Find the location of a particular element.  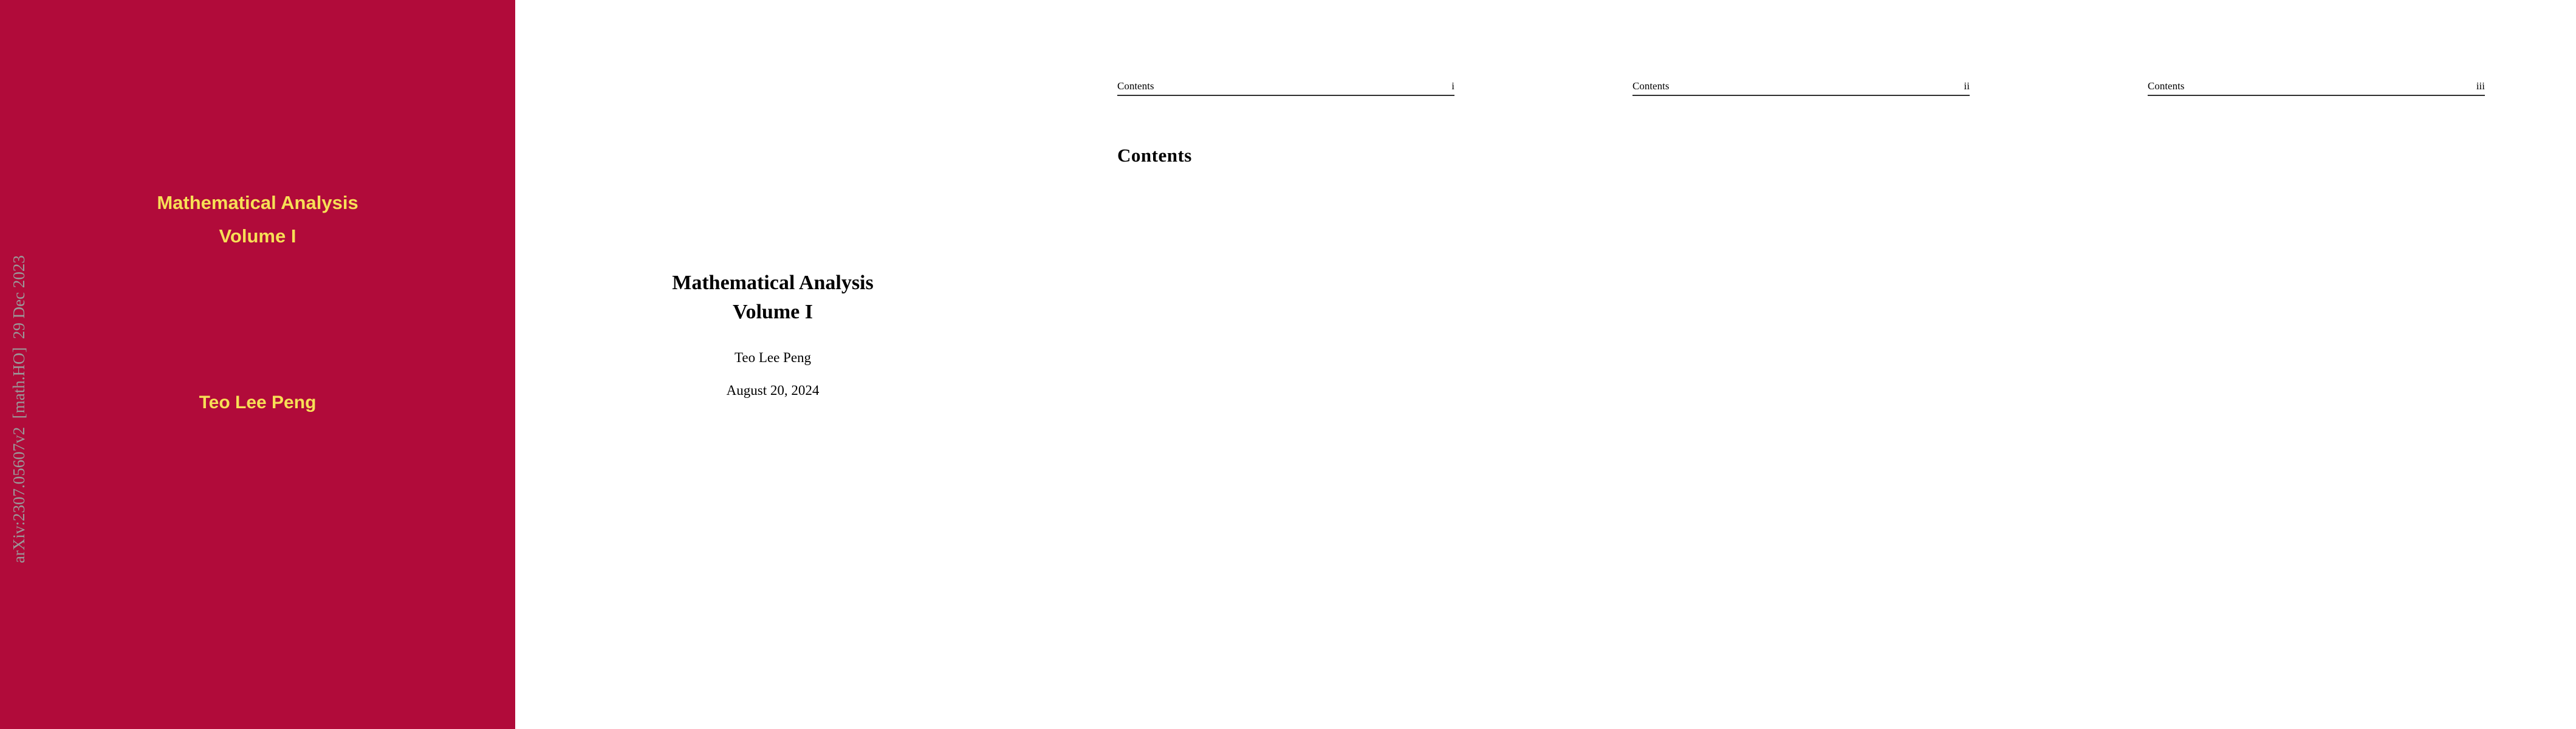

running-header-page-number: iii is located at coordinates (2480, 86).